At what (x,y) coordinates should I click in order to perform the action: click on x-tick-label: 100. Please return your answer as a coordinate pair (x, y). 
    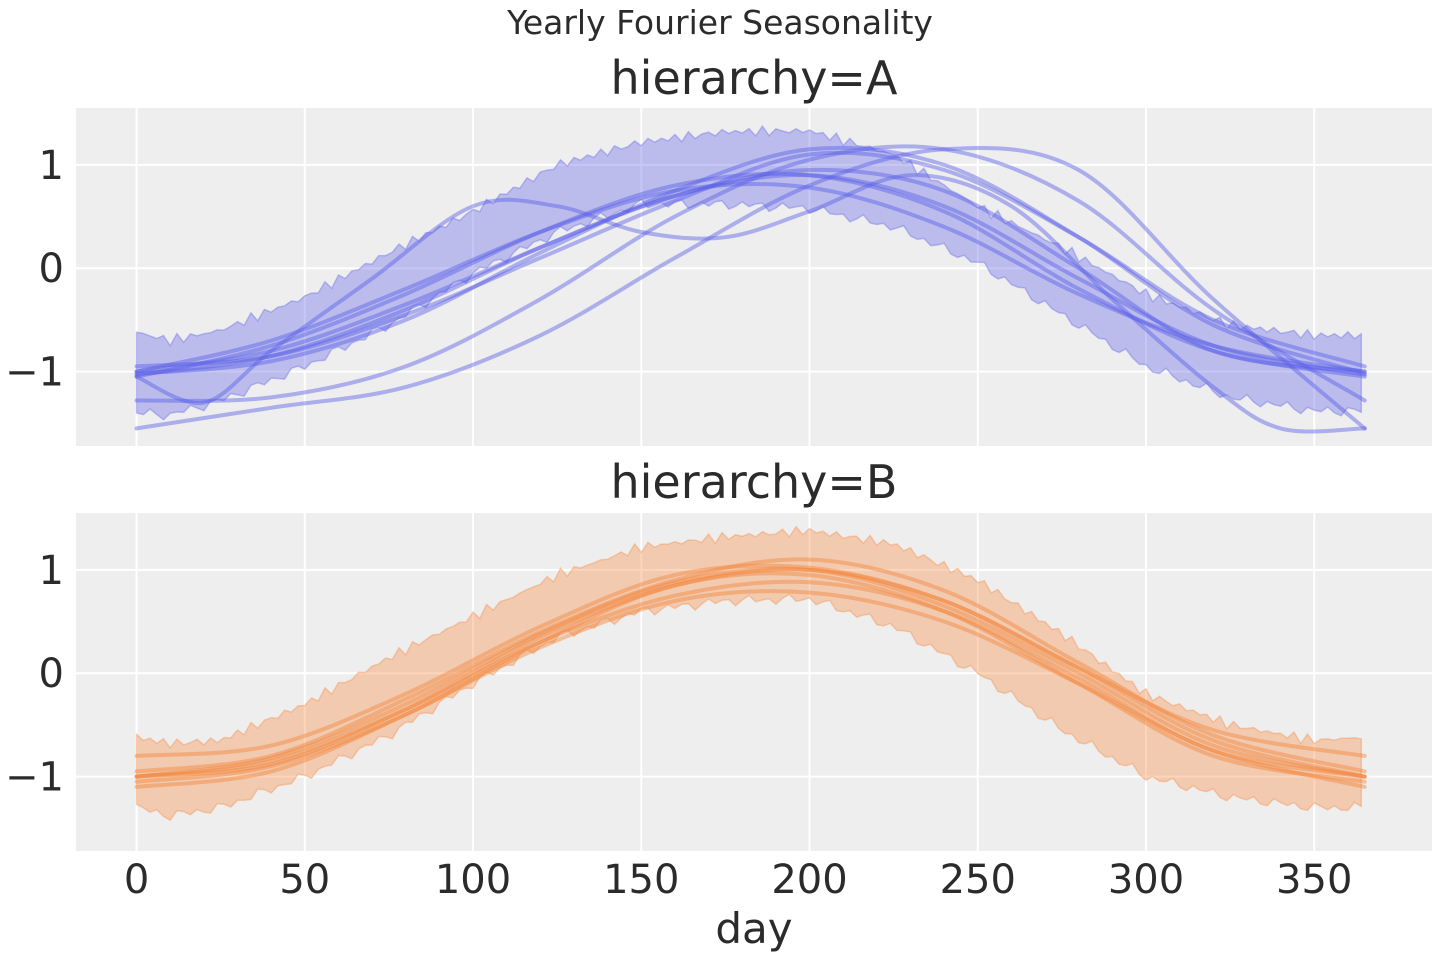
    Looking at the image, I should click on (473, 880).